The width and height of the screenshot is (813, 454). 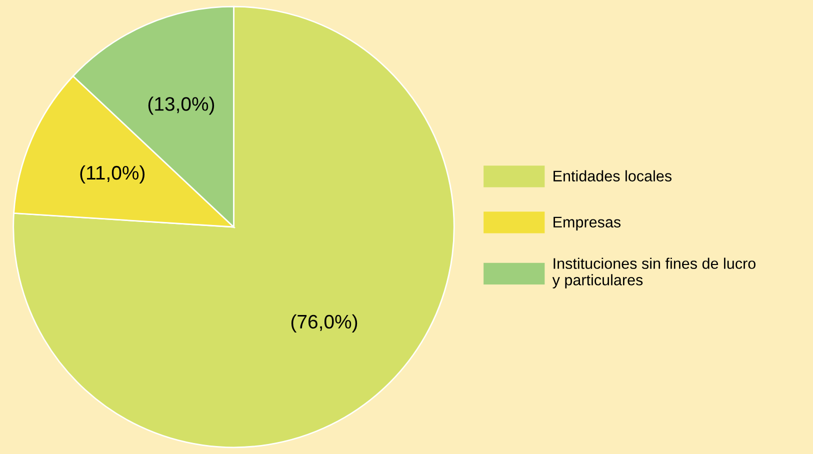 What do you see at coordinates (112, 174) in the screenshot?
I see `data-label: (11,0%)` at bounding box center [112, 174].